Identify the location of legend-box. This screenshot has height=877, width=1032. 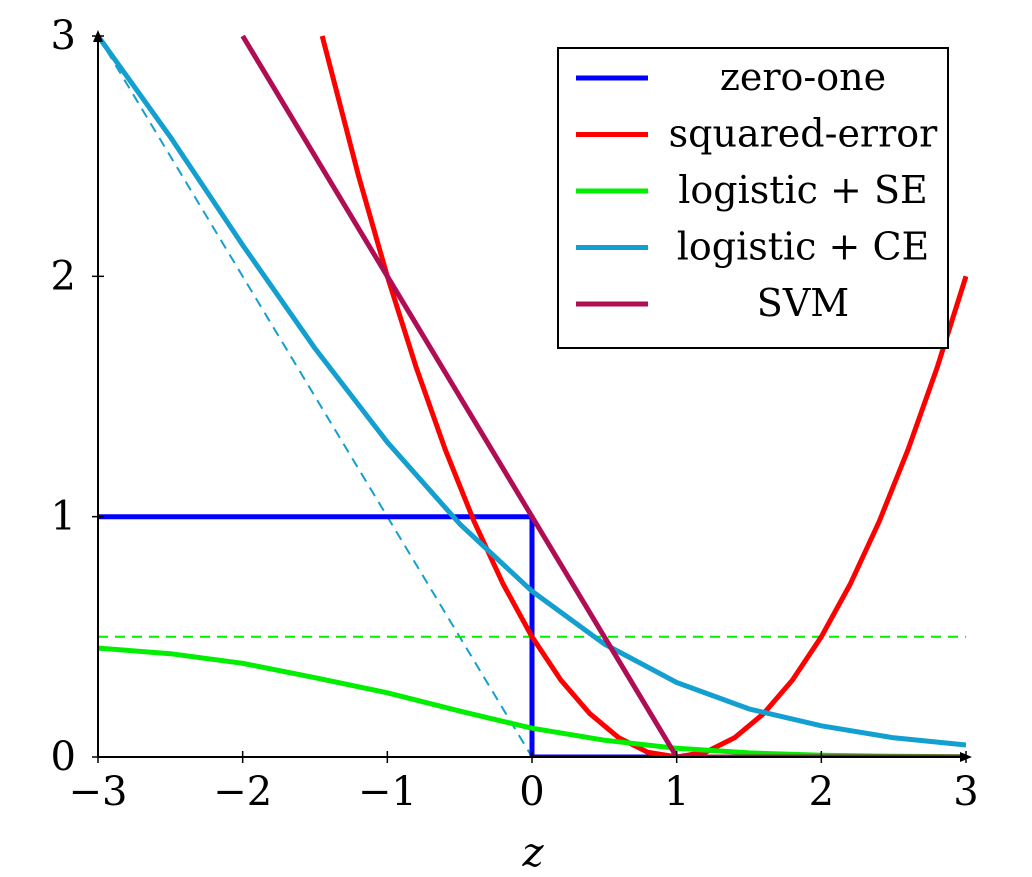
(753, 198).